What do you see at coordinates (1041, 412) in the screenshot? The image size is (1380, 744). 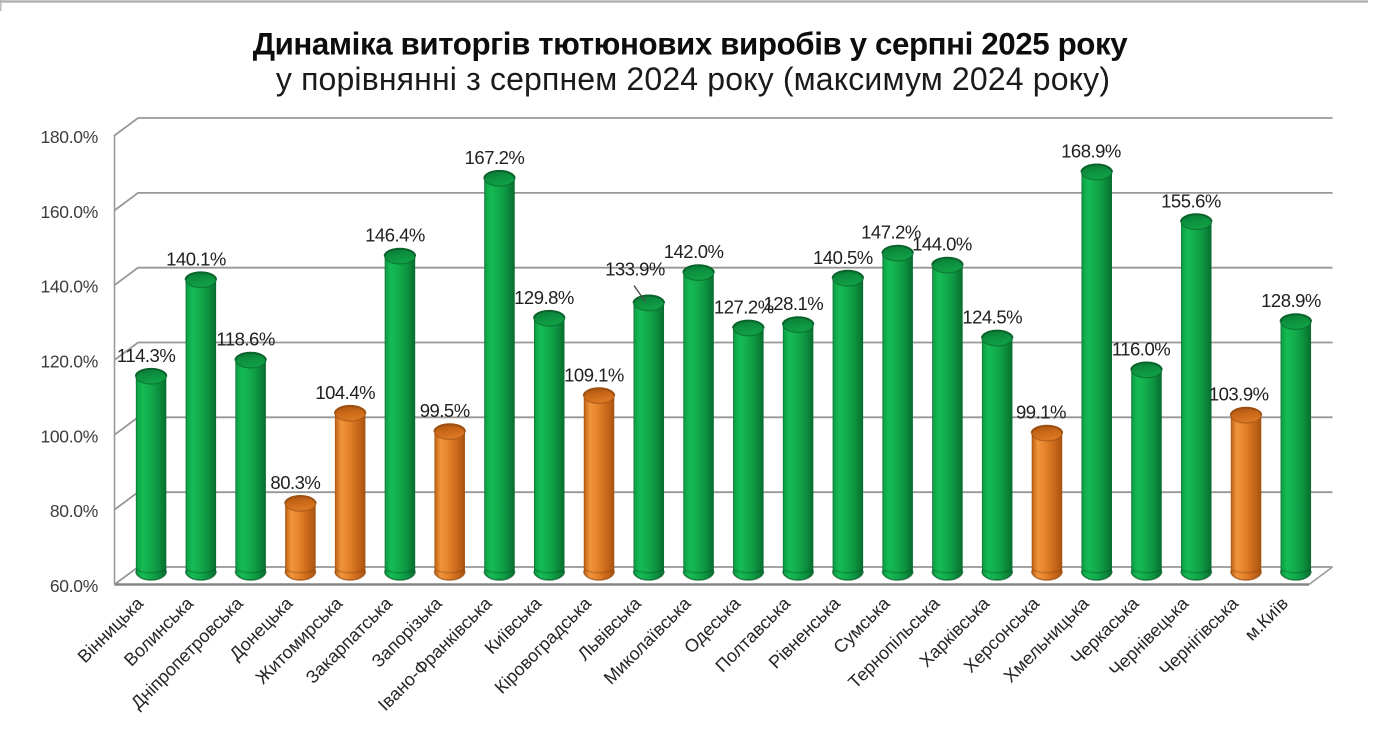 I see `svg-text: 99.1%` at bounding box center [1041, 412].